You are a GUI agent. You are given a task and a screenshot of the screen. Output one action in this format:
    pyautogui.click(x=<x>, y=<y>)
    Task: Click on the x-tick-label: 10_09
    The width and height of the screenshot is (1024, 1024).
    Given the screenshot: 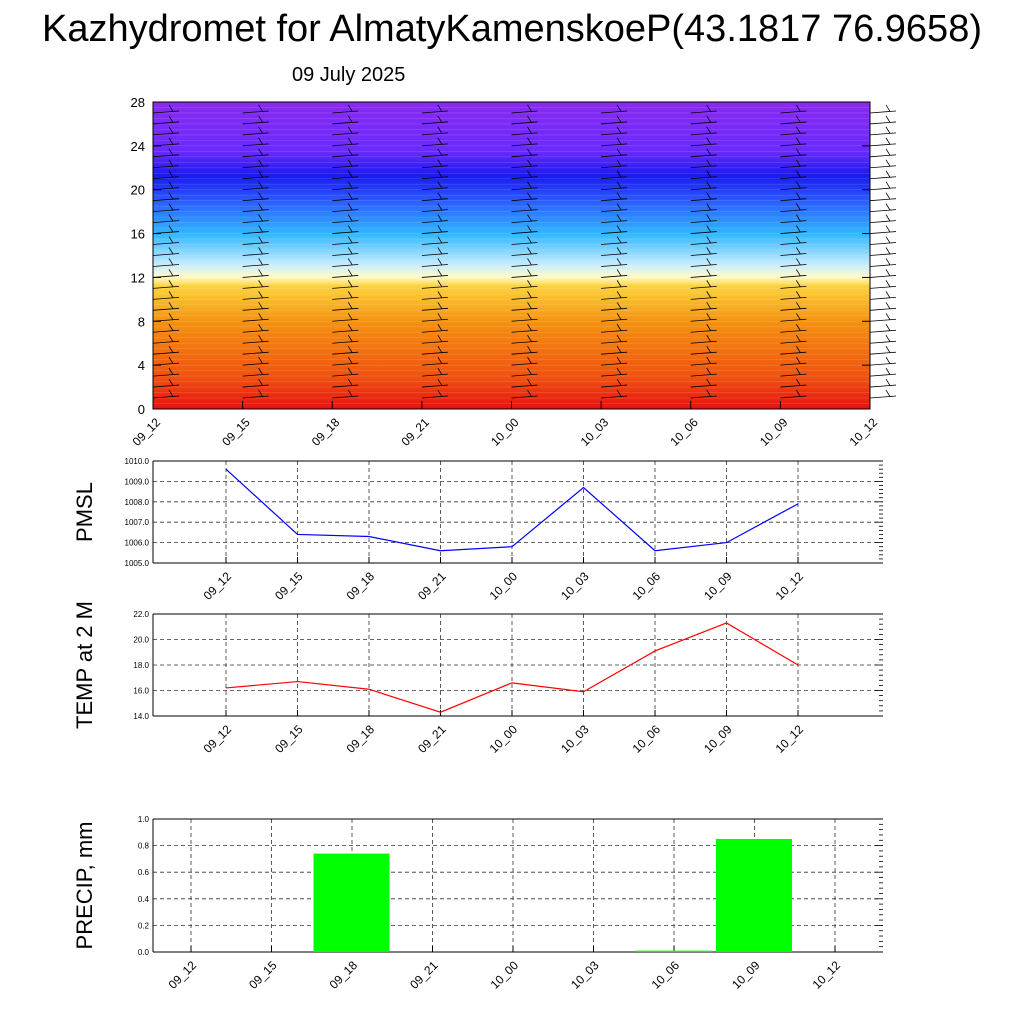 What is the action you would take?
    pyautogui.click(x=774, y=432)
    